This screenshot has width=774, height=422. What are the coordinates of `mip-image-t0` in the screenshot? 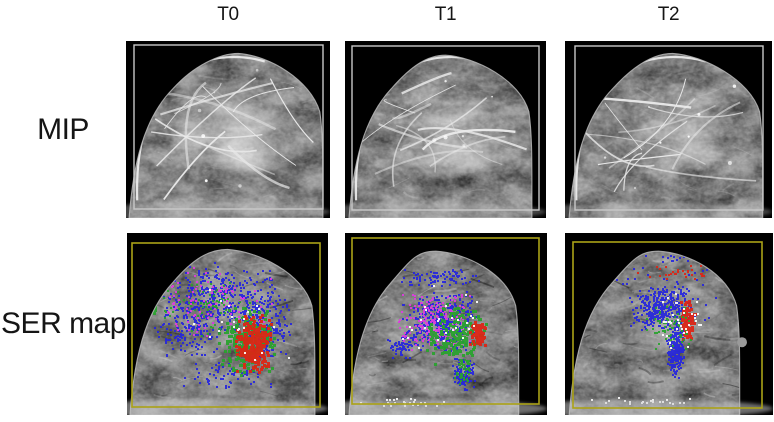 It's located at (228, 129).